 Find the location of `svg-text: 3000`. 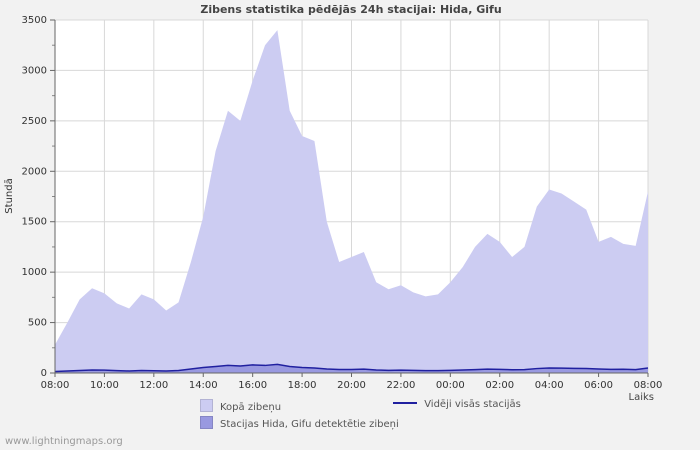

svg-text: 3000 is located at coordinates (34, 70).